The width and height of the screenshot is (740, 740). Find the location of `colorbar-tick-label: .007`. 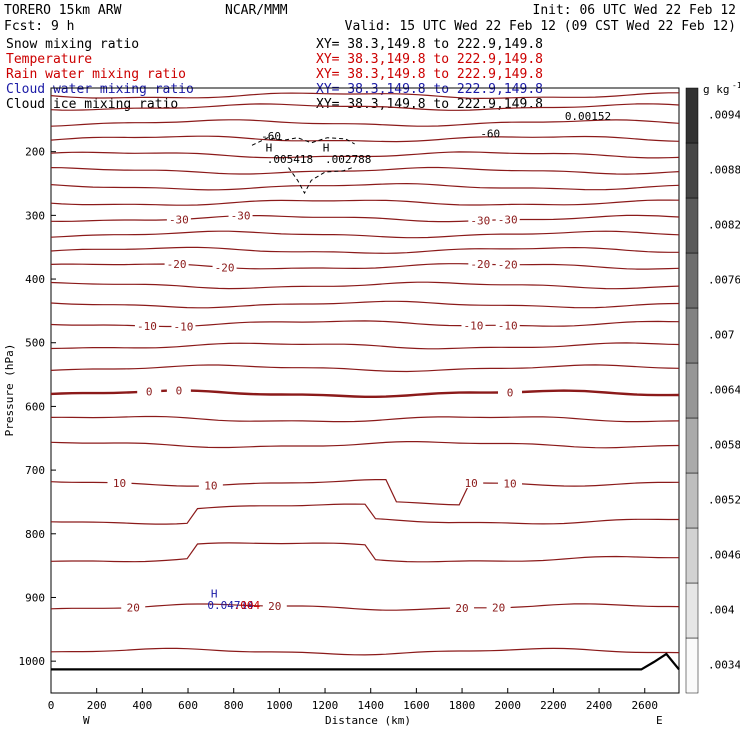

colorbar-tick-label: .007 is located at coordinates (721, 335).